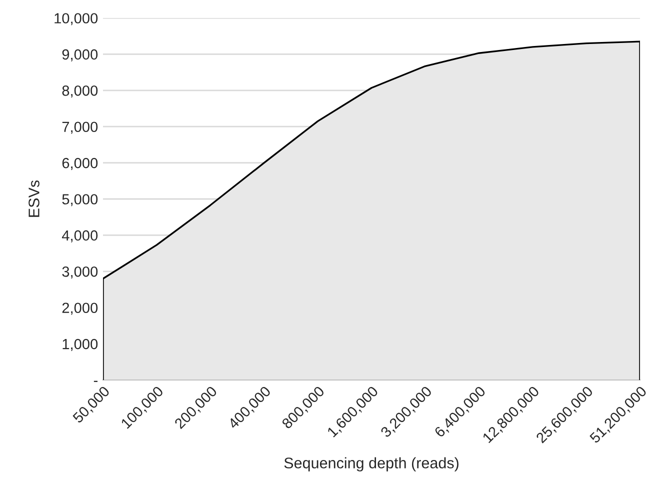 This screenshot has width=655, height=491. I want to click on y-tick-label: 9,000, so click(80, 55).